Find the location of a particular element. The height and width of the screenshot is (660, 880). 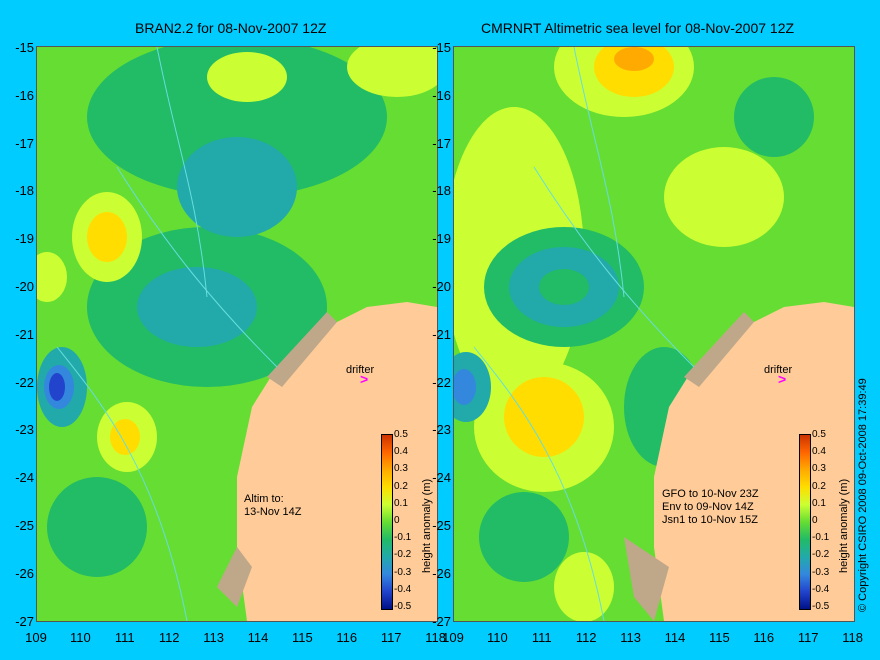

left-drifter-label: drifter is located at coordinates (360, 370).